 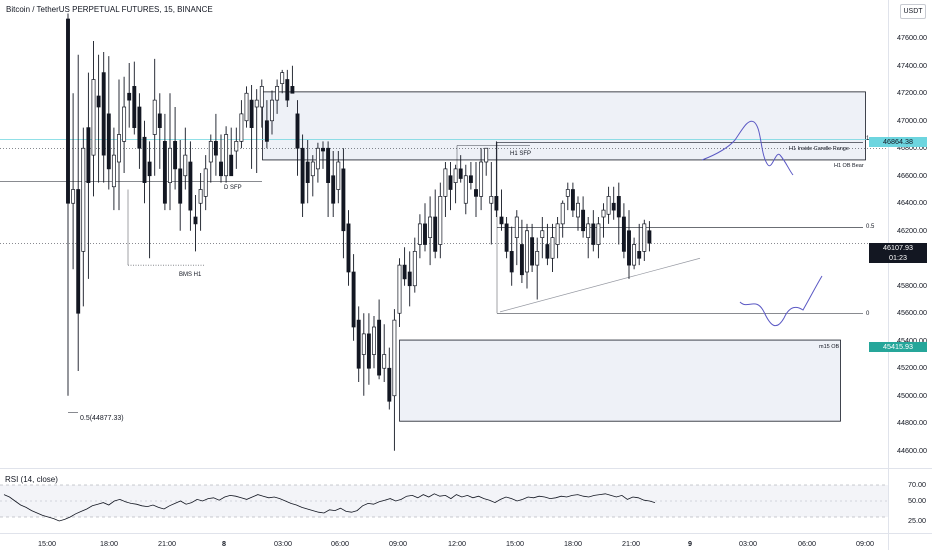 What do you see at coordinates (564, 126) in the screenshot?
I see `zone-h1-ob-bear` at bounding box center [564, 126].